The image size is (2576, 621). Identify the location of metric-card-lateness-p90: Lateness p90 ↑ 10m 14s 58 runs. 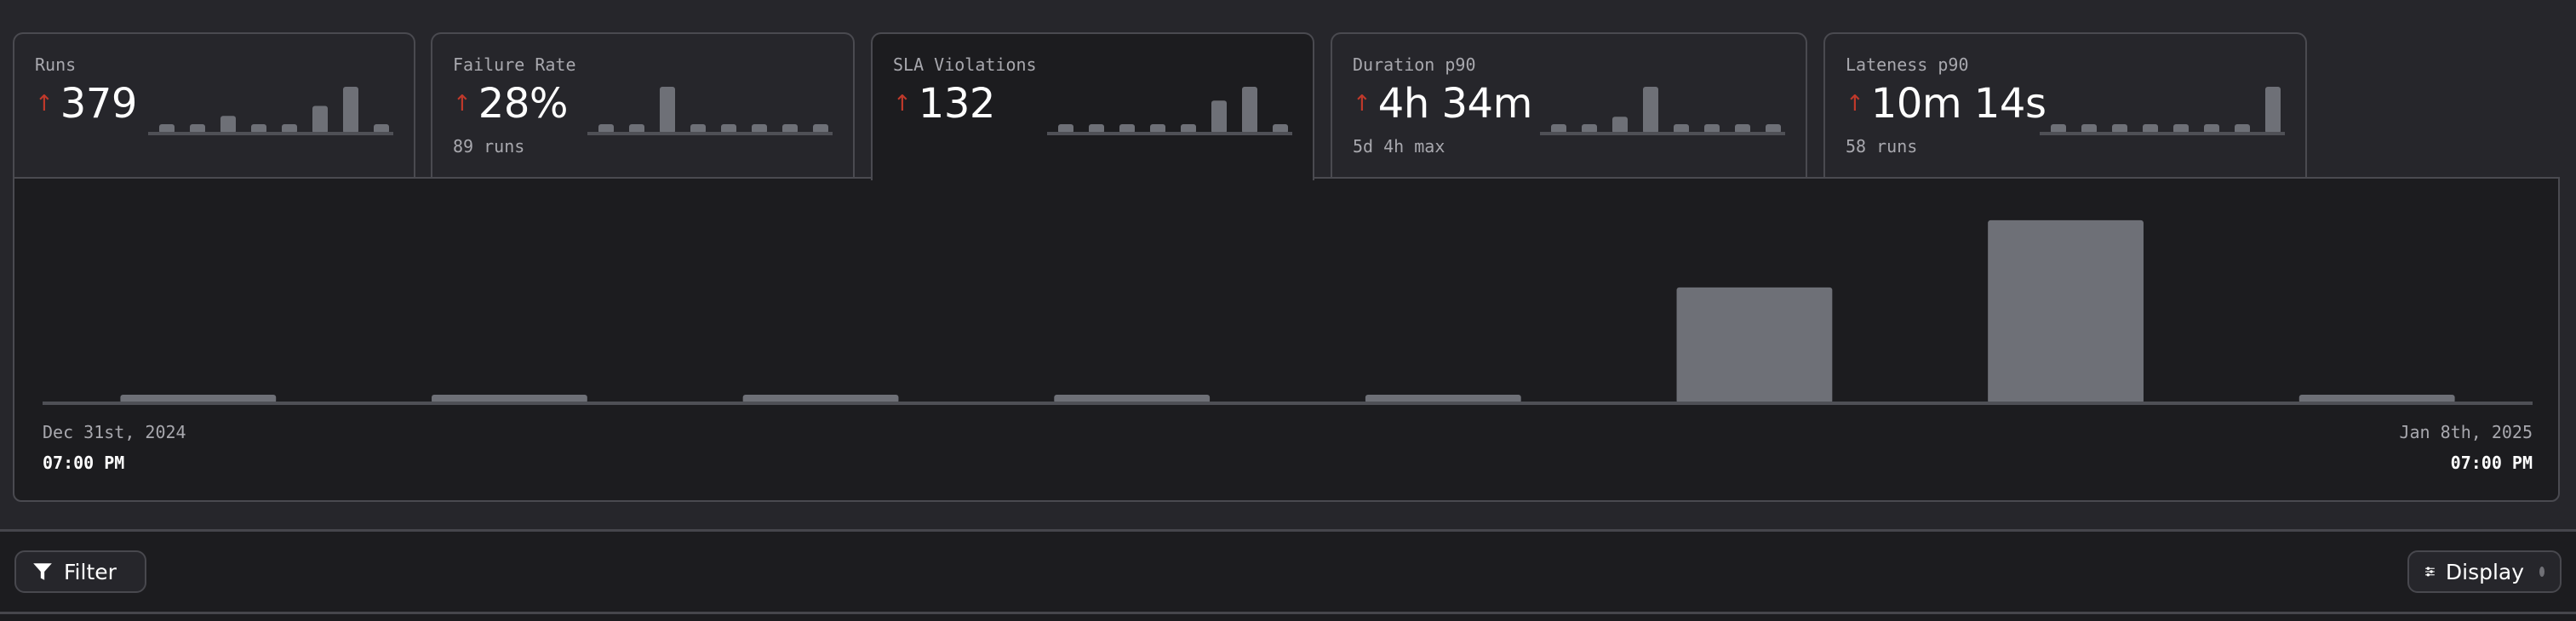
(2065, 104).